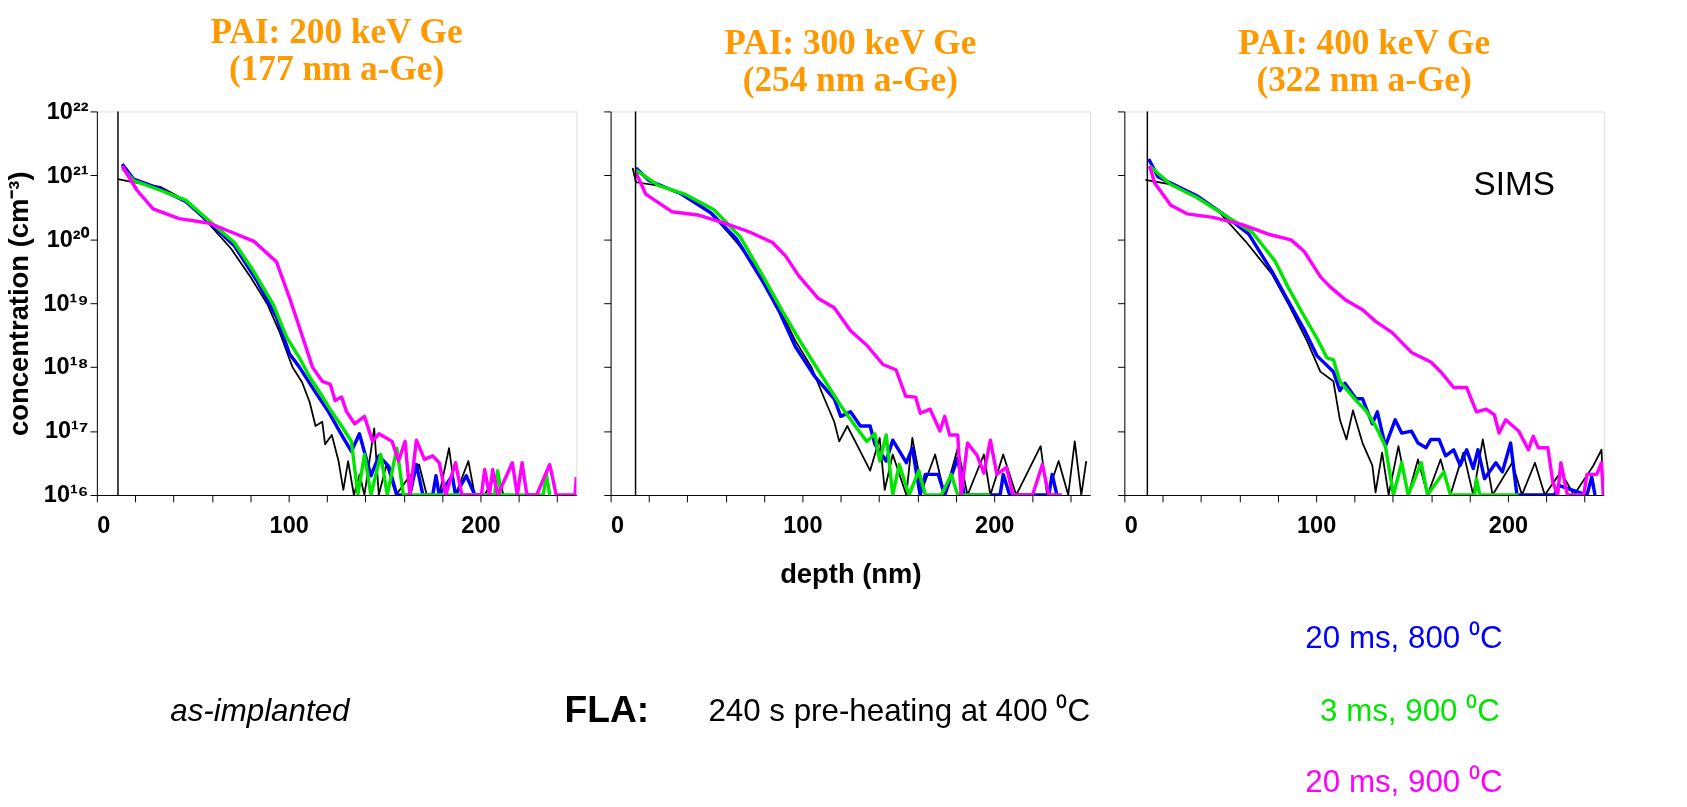 Image resolution: width=1687 pixels, height=807 pixels. Describe the element at coordinates (66, 366) in the screenshot. I see `y-tick-label: 10¹⁸` at that location.